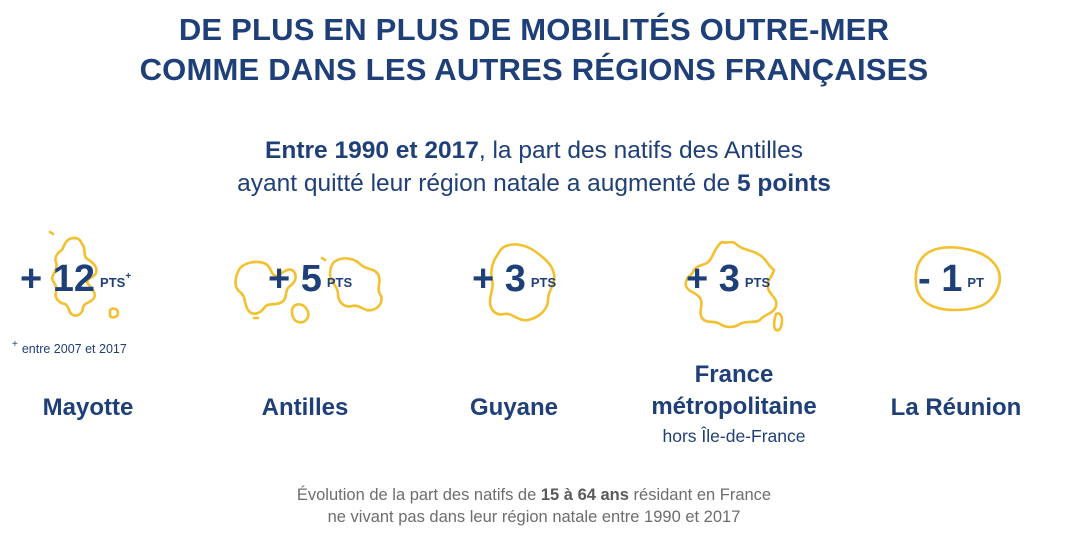 This screenshot has width=1068, height=551. I want to click on france-map-icon, so click(734, 286).